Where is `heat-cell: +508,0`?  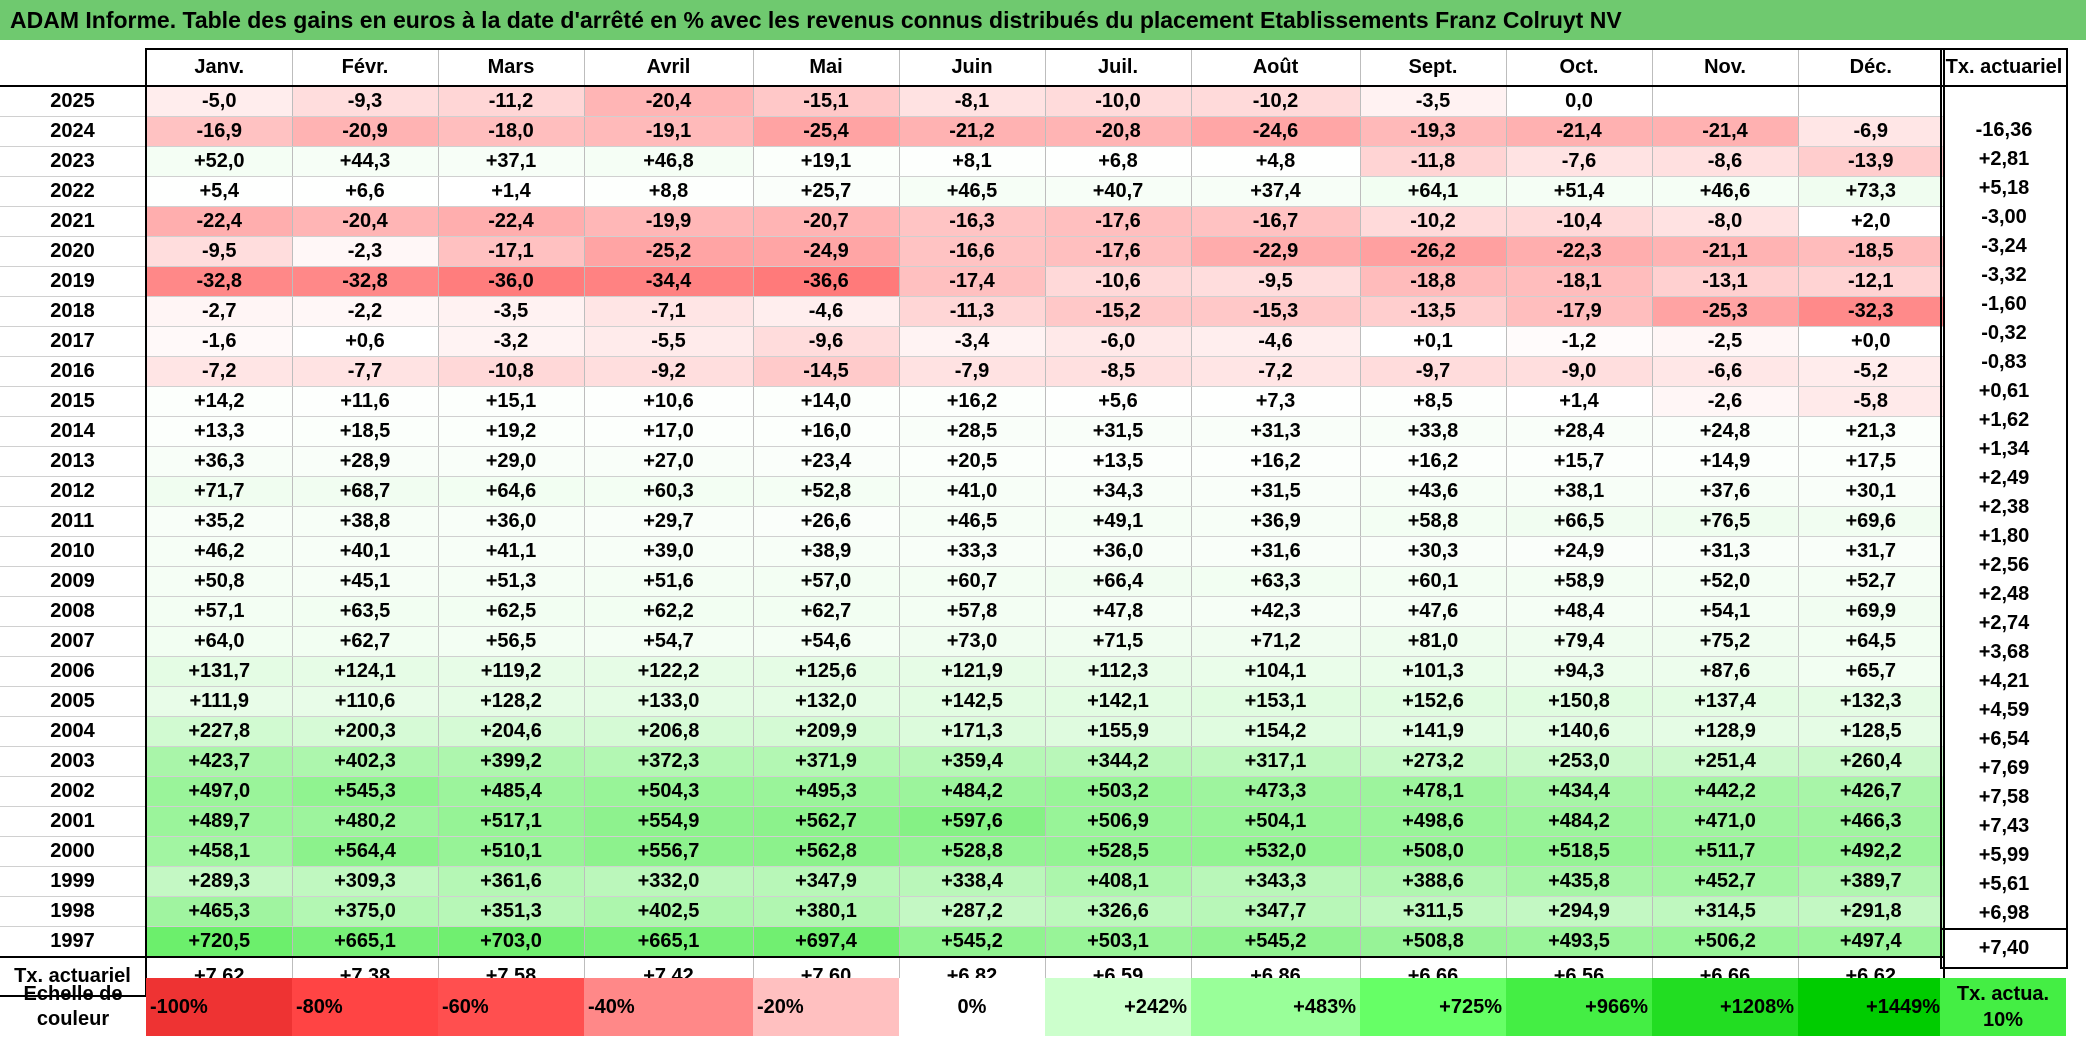 heat-cell: +508,0 is located at coordinates (1433, 851).